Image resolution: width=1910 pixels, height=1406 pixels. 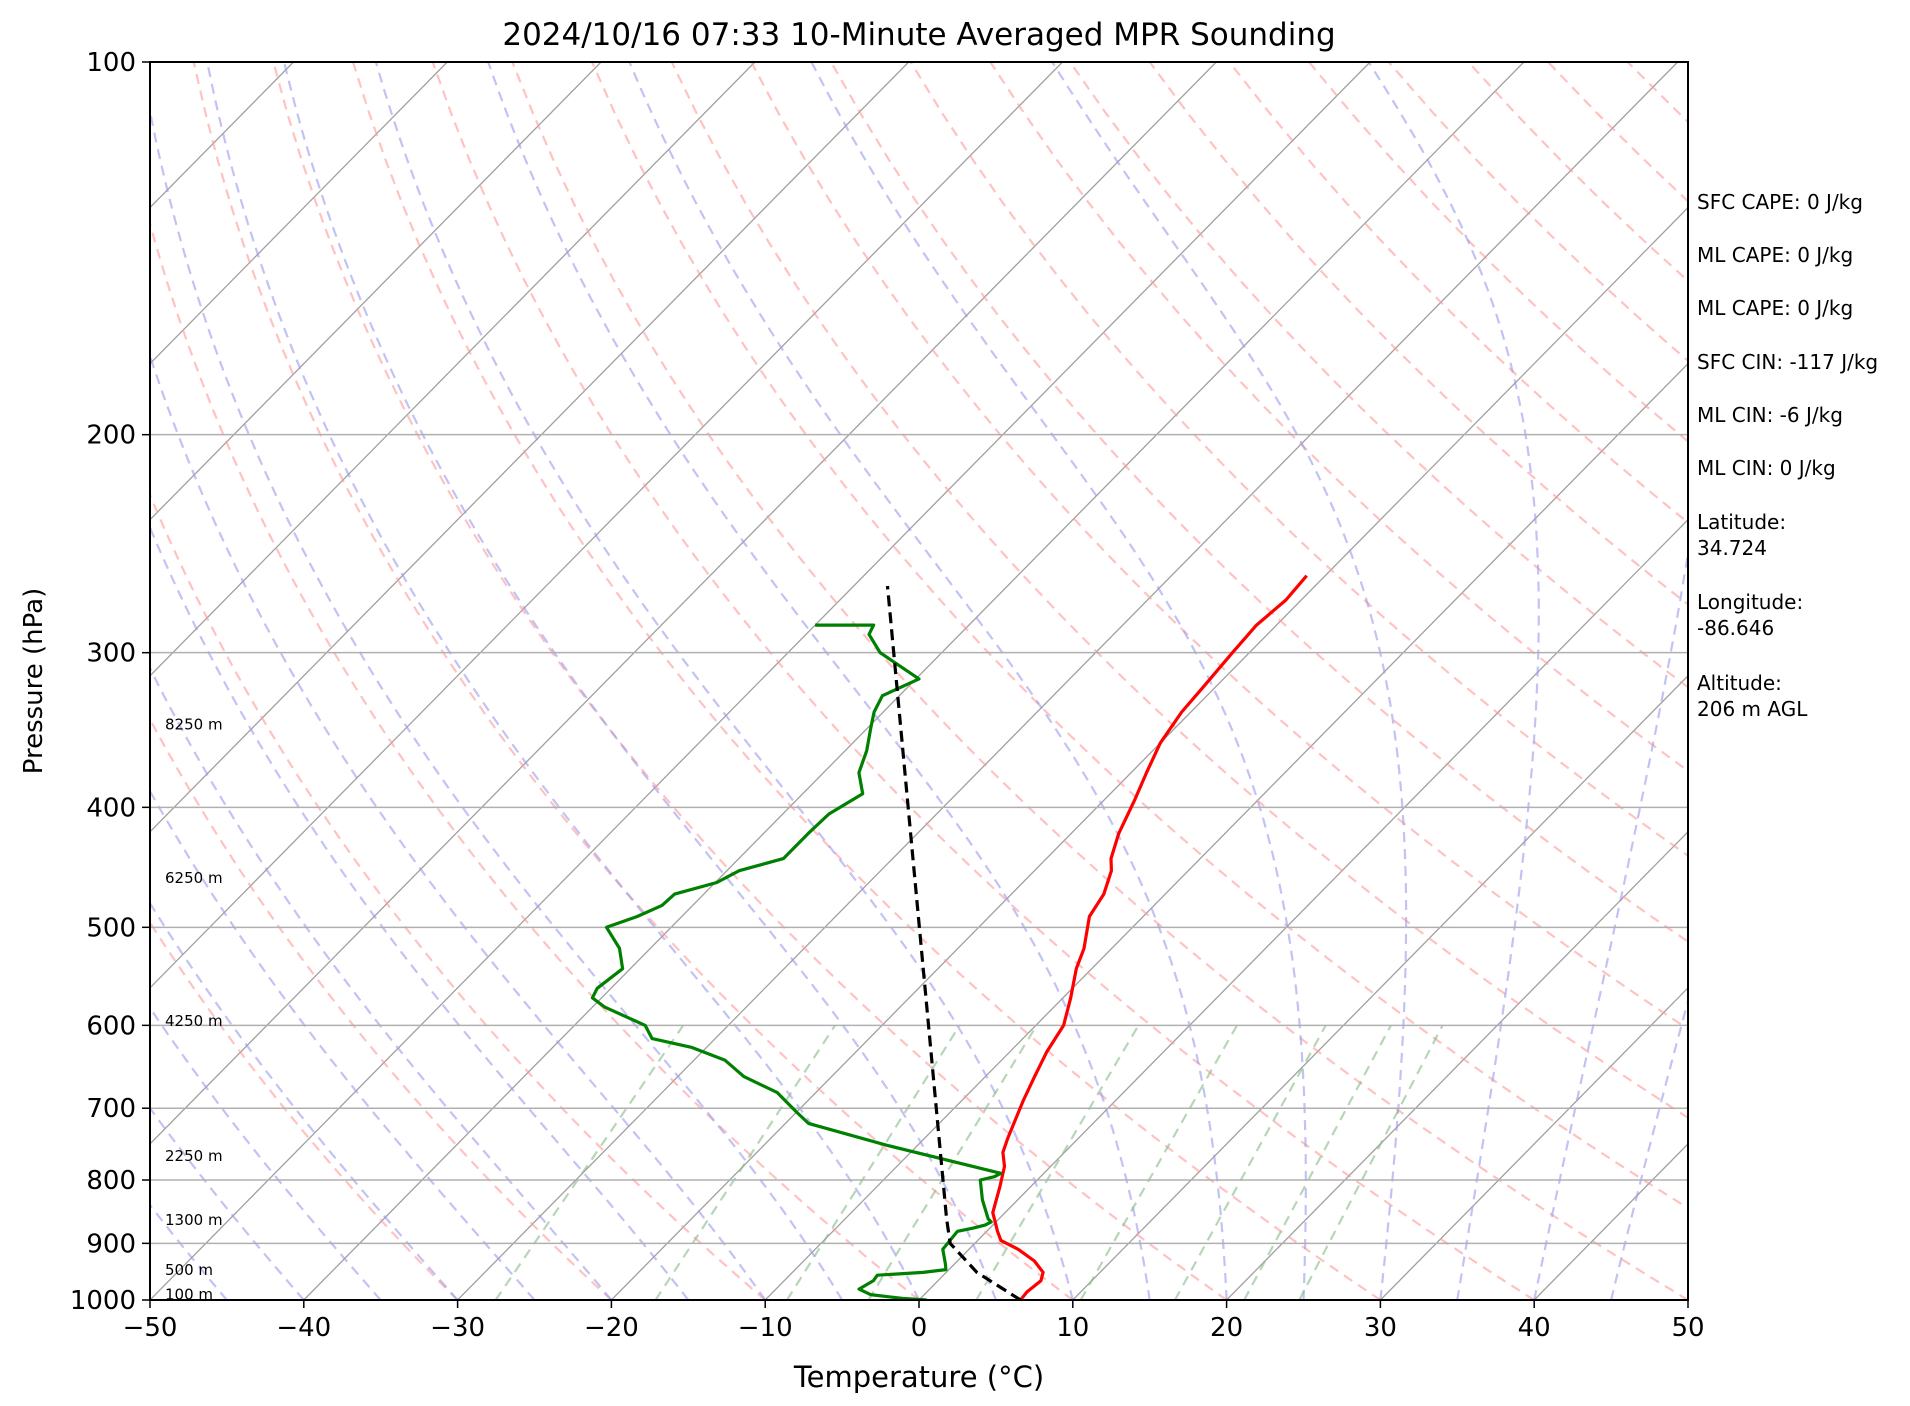 I want to click on sfc-cape-text: SFC CAPE: 0 J/kg, so click(x=1780, y=202).